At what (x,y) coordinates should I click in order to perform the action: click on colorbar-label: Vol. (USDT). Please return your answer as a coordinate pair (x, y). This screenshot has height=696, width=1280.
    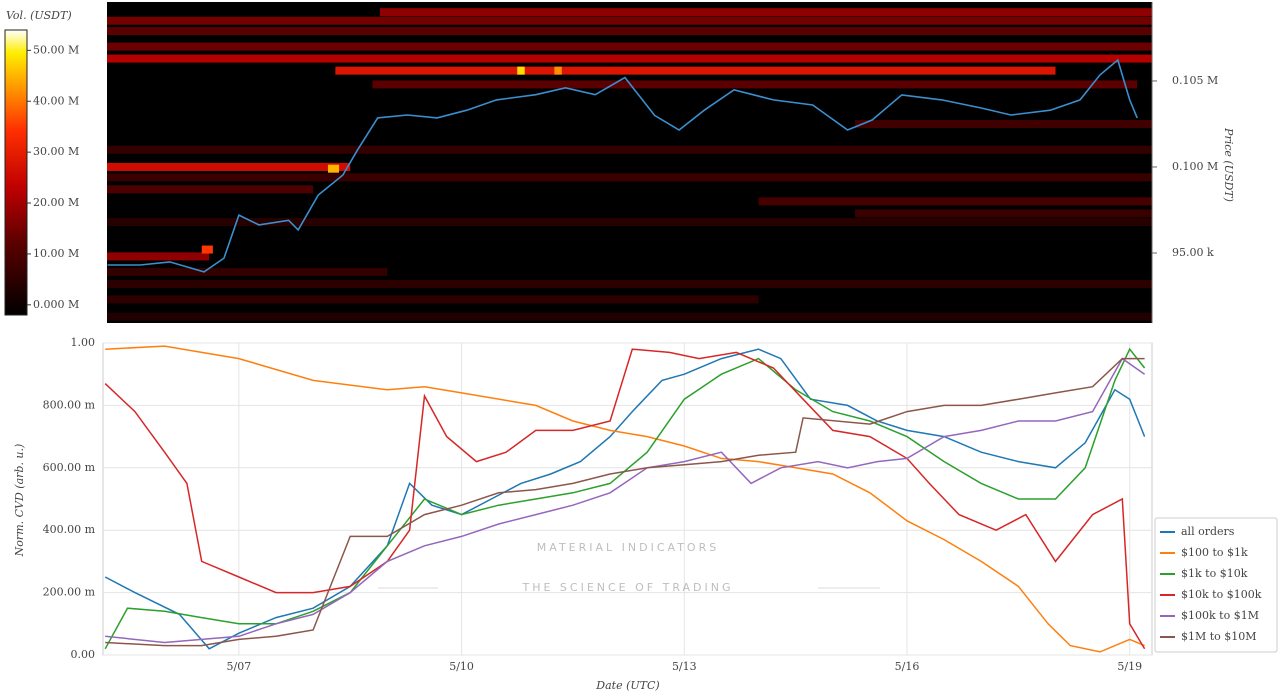
    Looking at the image, I should click on (39, 15).